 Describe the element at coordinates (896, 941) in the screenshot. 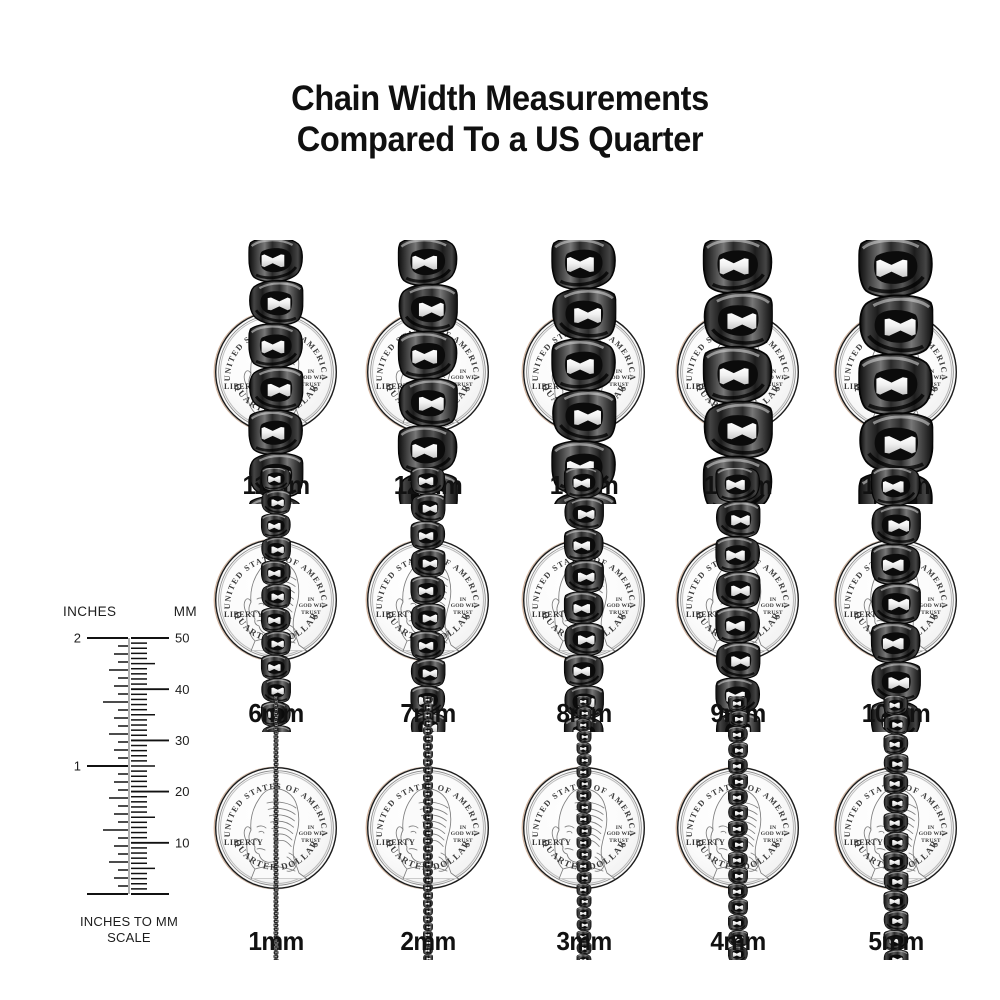

I see `chain-size-label: 5mm` at that location.